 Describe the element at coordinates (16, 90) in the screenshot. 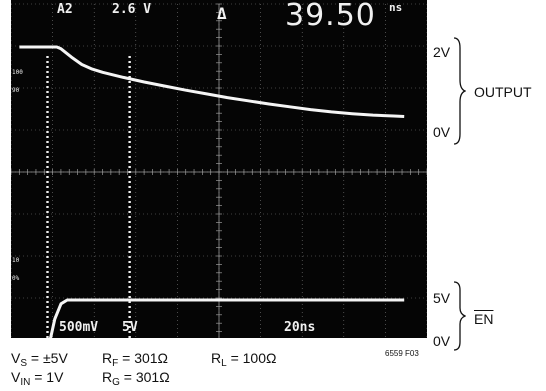

I see `marker-90: 90` at that location.